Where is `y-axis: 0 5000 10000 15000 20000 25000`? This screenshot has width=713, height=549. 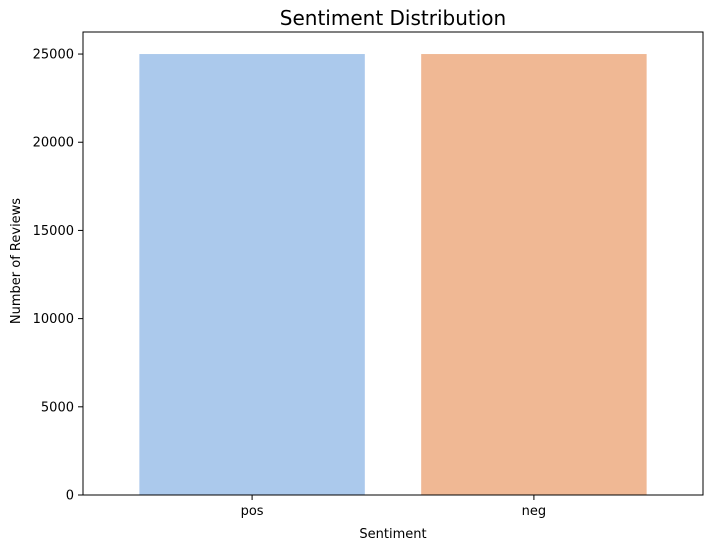 y-axis: 0 5000 10000 15000 20000 25000 is located at coordinates (58, 276).